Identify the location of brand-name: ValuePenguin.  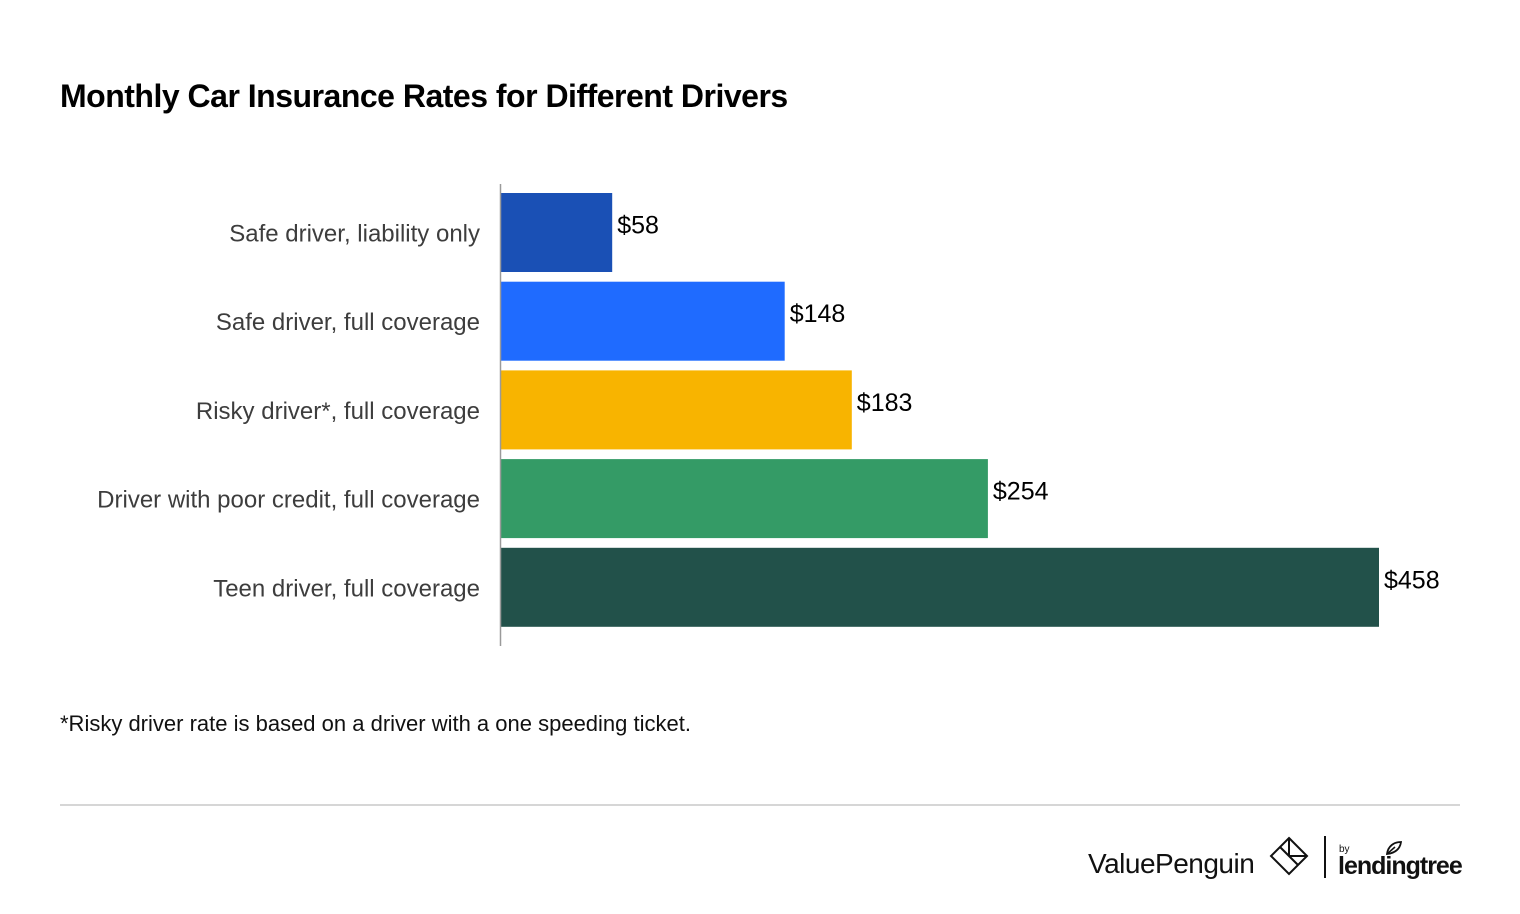
(1171, 863).